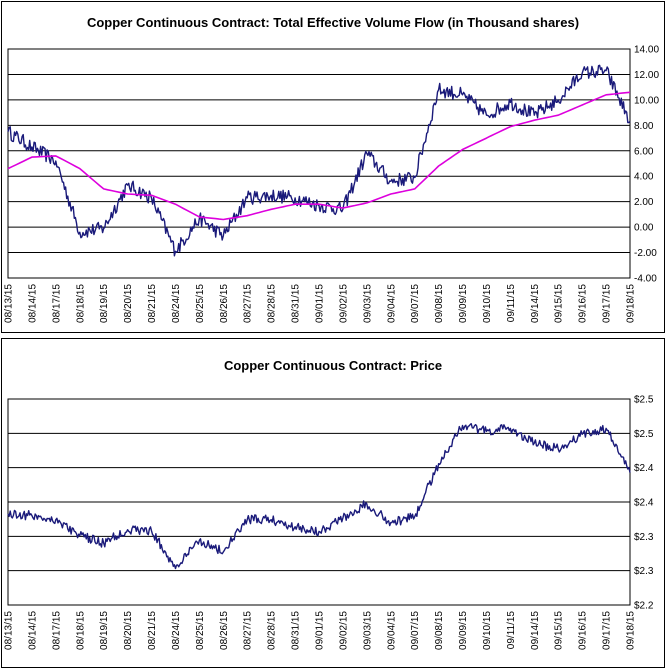 The height and width of the screenshot is (670, 668). I want to click on y-tick-label: 0.00, so click(644, 228).